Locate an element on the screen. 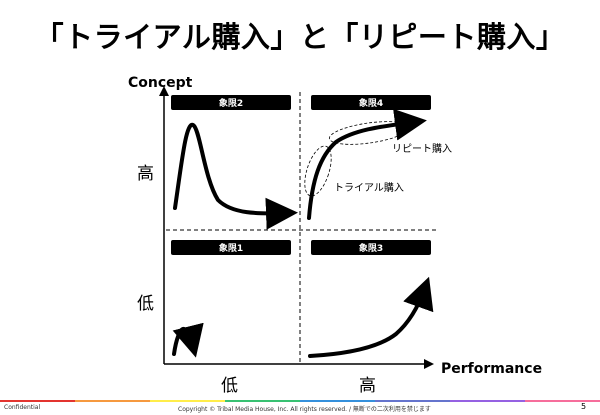 This screenshot has height=415, width=600. repeat-purchase-label: リピート購入 is located at coordinates (422, 148).